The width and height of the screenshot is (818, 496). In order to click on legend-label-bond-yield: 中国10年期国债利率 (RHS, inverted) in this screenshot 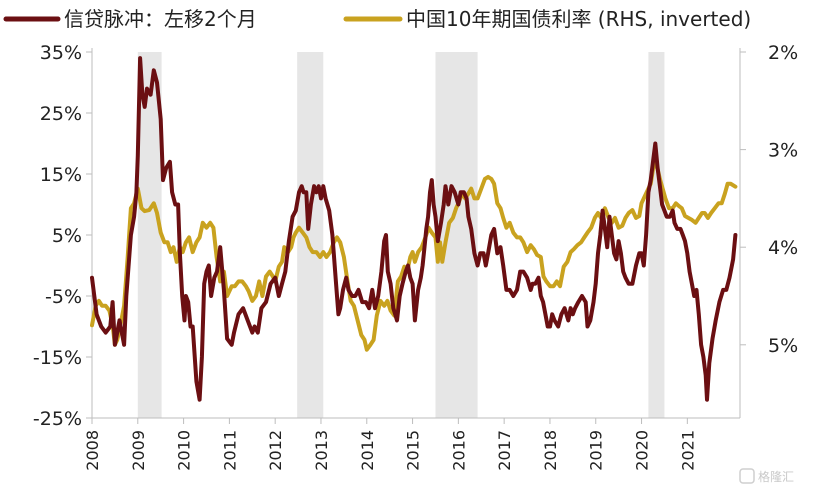, I will do `click(578, 19)`.